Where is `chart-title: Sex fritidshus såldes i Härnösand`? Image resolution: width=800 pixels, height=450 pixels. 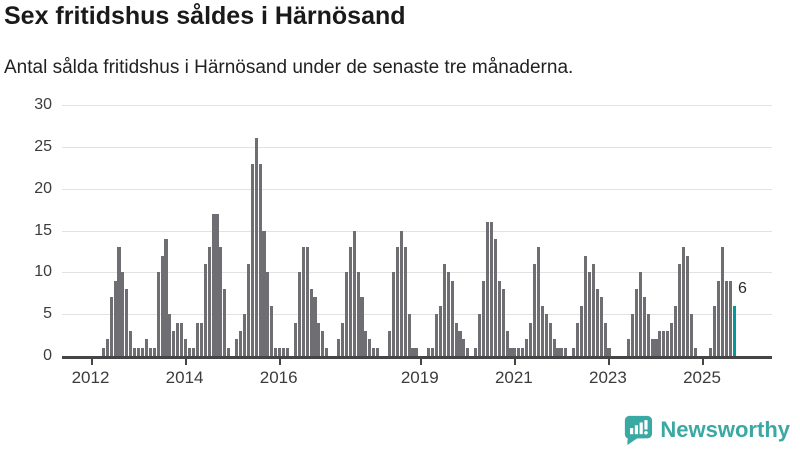 chart-title: Sex fritidshus såldes i Härnösand is located at coordinates (205, 16).